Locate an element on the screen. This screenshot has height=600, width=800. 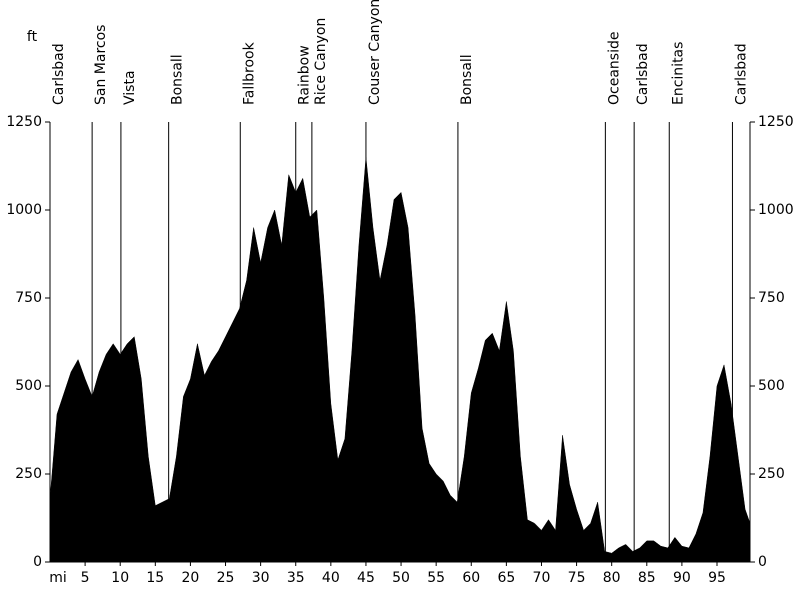
x-tick-label: 10 is located at coordinates (120, 578).